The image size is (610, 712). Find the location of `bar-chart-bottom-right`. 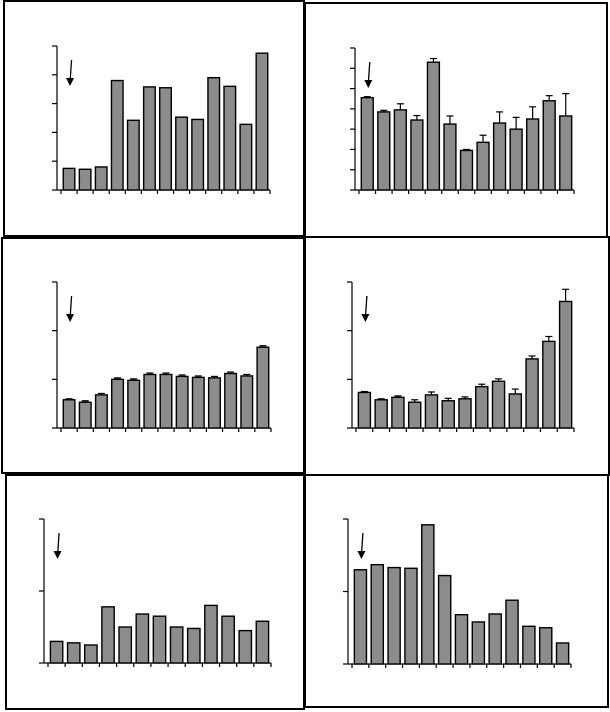

bar-chart-bottom-right is located at coordinates (457, 593).